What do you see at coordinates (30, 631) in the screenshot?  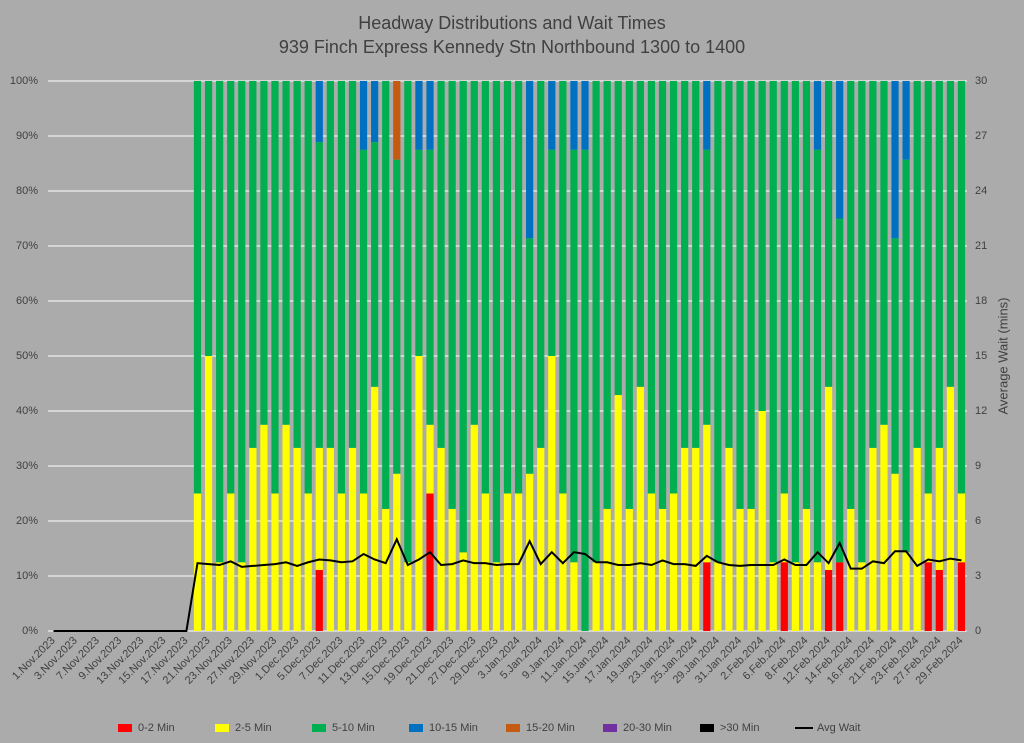 I see `y-tick-label: 0%` at bounding box center [30, 631].